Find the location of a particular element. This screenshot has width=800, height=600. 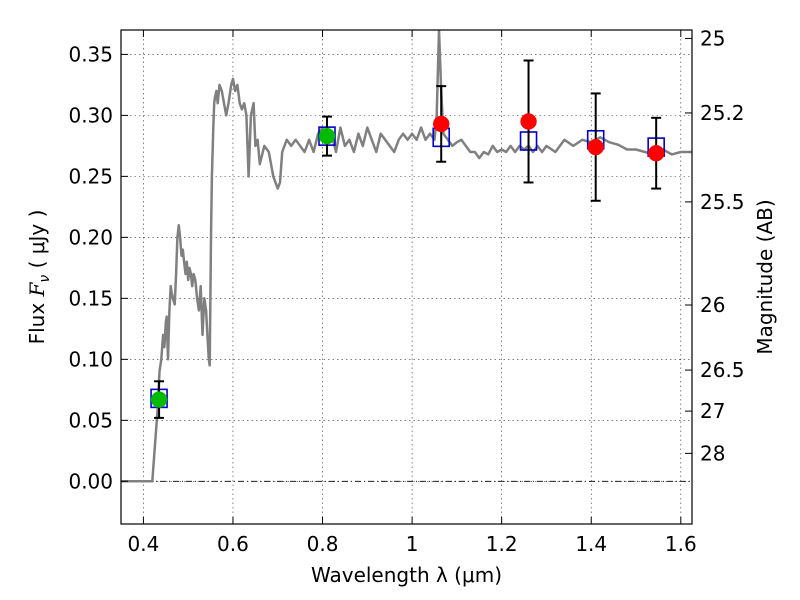

y2-axis-title: Magnitude (AB) is located at coordinates (765, 276).